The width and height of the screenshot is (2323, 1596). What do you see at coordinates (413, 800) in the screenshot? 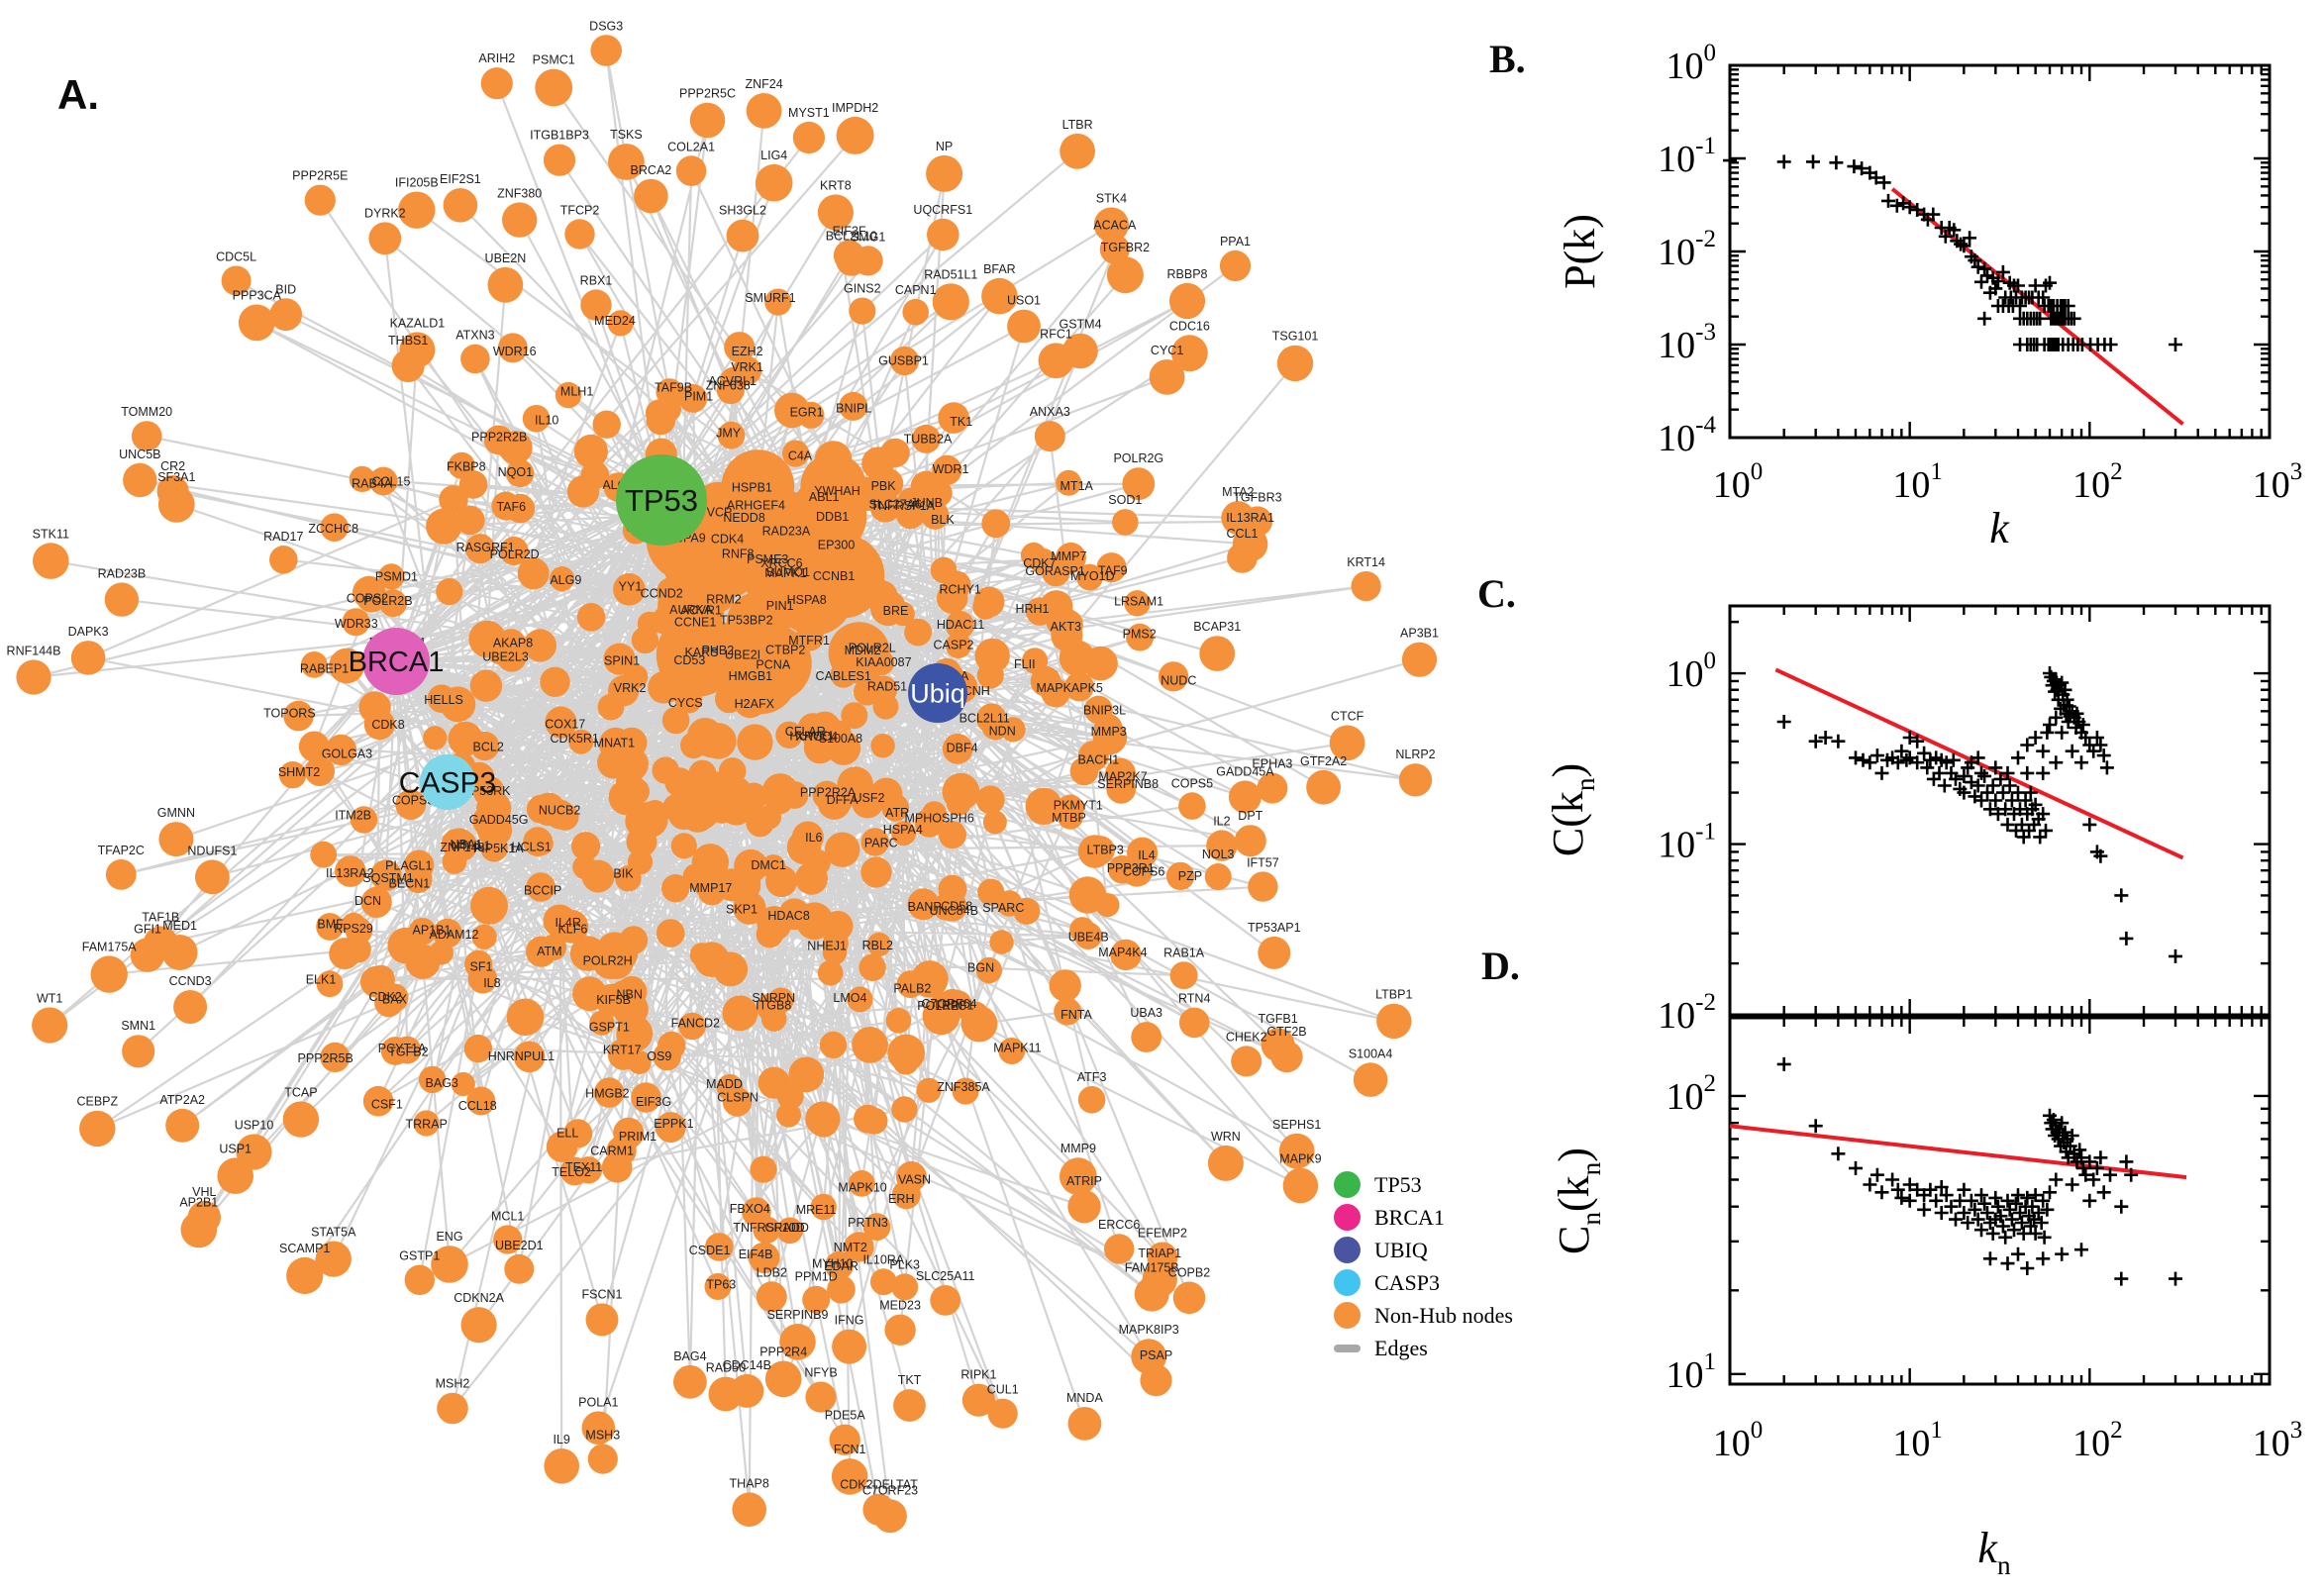
I see `network-node-label: COPS3` at bounding box center [413, 800].